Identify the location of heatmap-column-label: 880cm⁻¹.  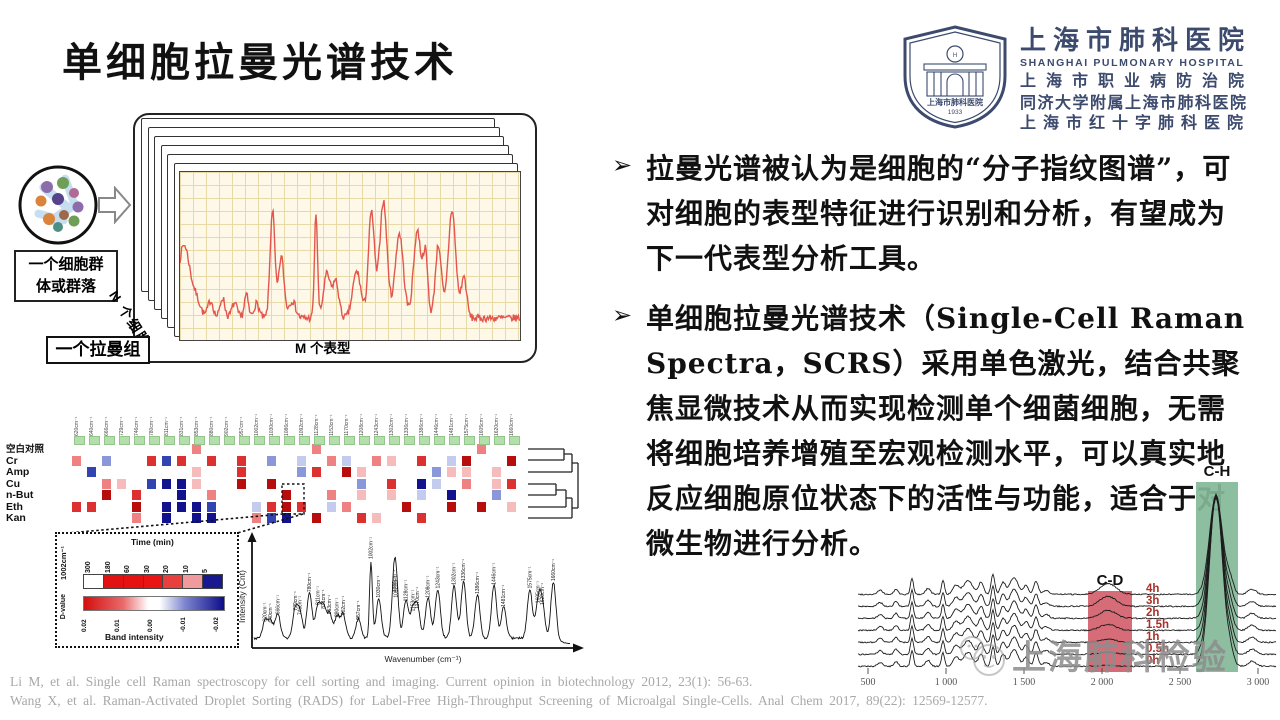
(212, 426).